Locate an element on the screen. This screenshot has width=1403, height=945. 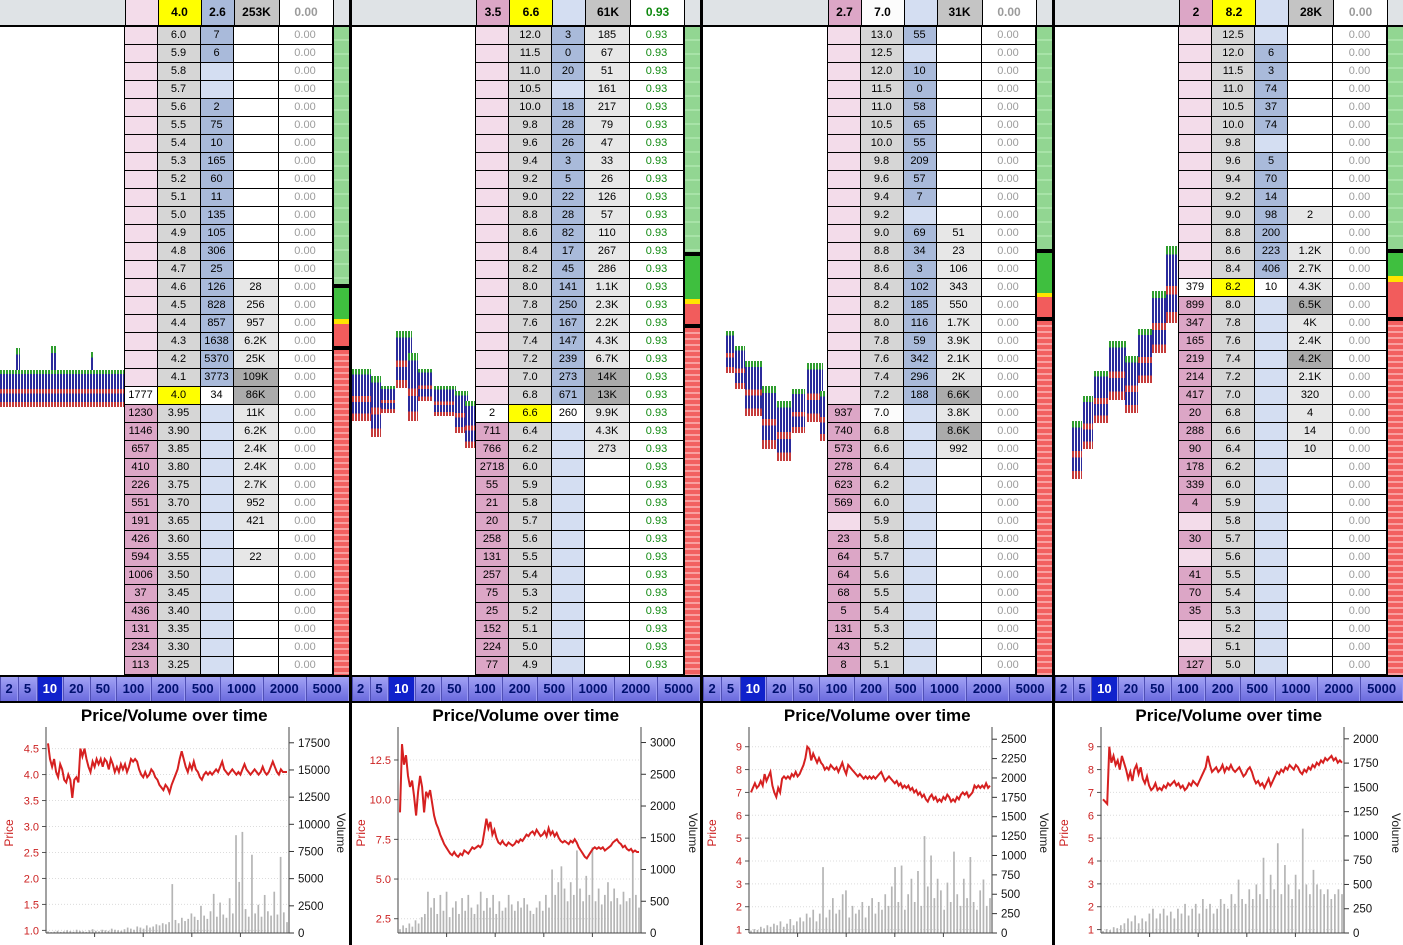
bid-cell: 1006 is located at coordinates (140, 576).